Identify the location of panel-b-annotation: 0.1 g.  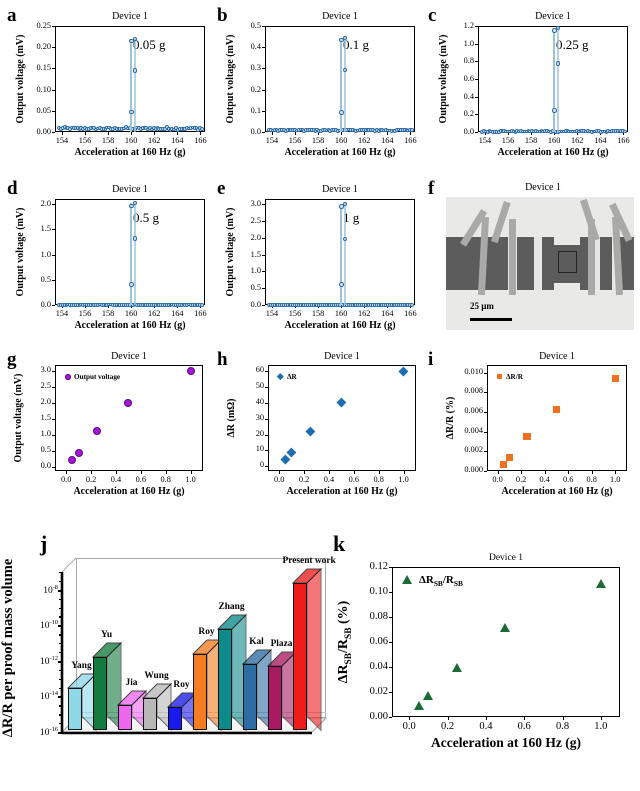
(356, 44).